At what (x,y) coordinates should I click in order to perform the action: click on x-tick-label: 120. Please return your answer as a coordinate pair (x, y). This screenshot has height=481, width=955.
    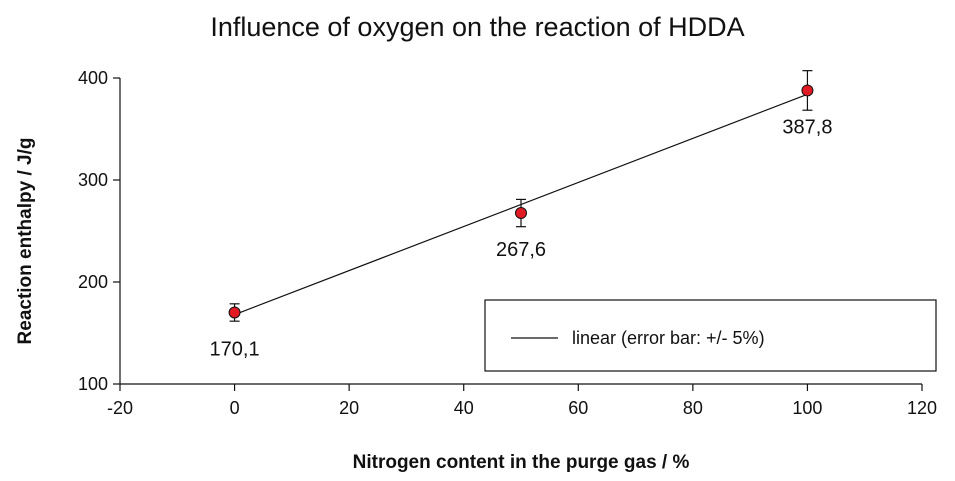
    Looking at the image, I should click on (922, 408).